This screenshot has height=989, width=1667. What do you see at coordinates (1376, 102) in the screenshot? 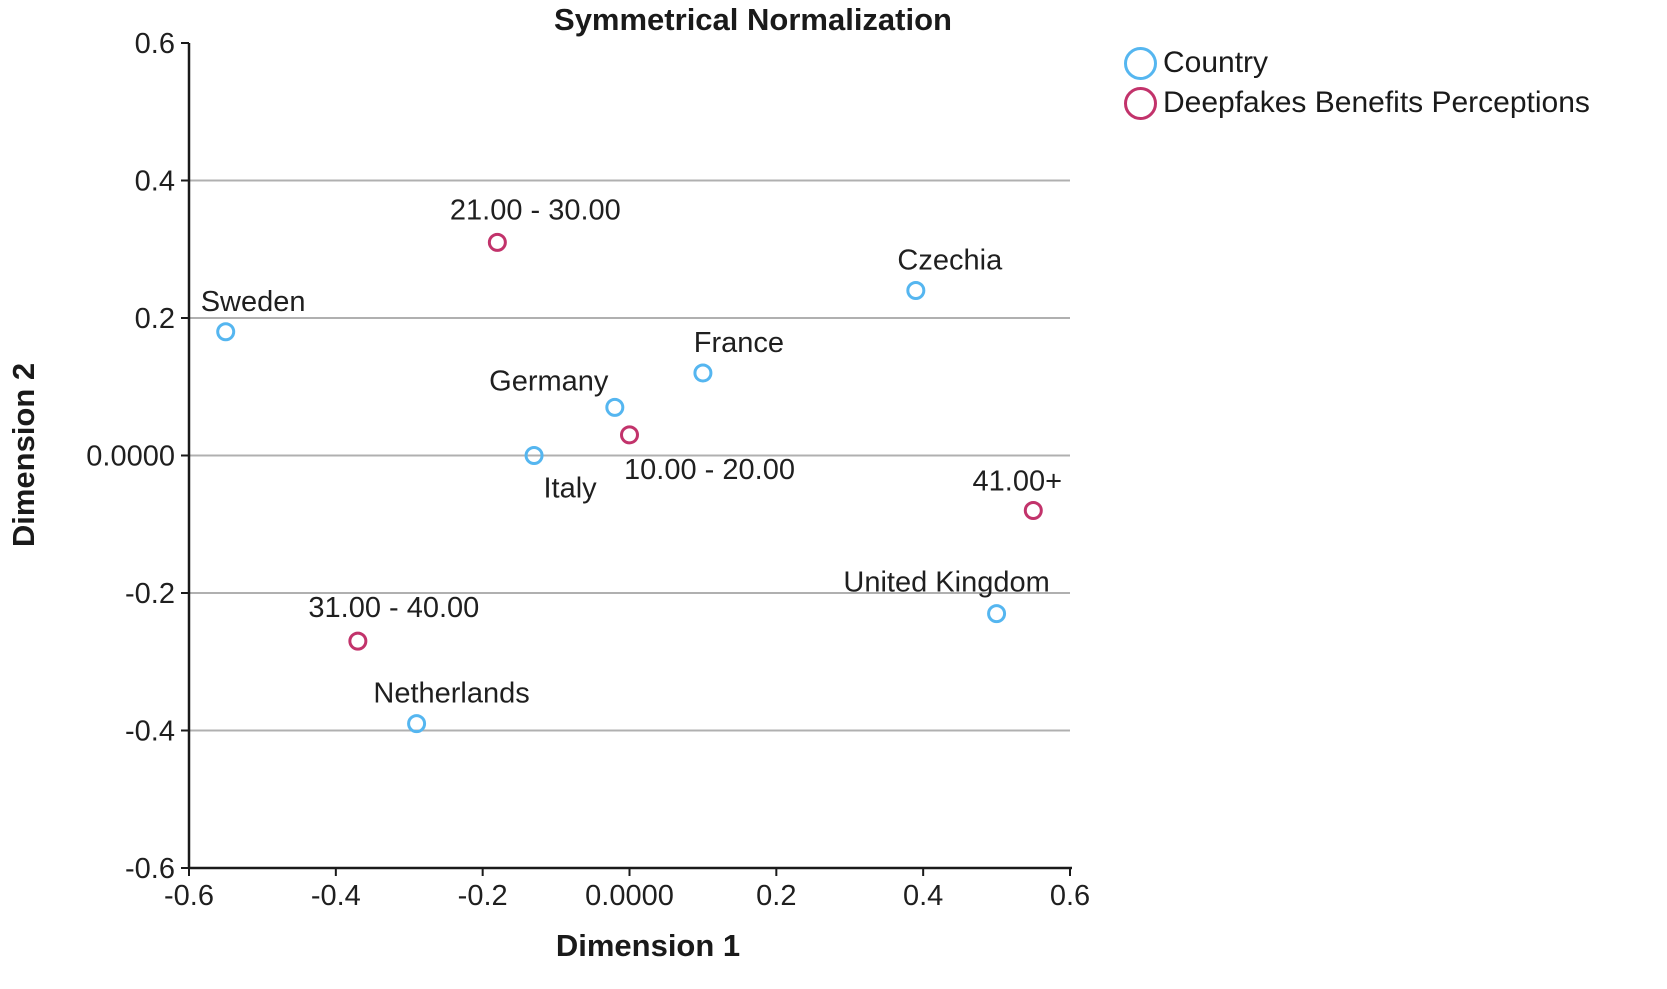
I see `legend-label-perceptions: Deepfakes Benefits Perceptions` at bounding box center [1376, 102].